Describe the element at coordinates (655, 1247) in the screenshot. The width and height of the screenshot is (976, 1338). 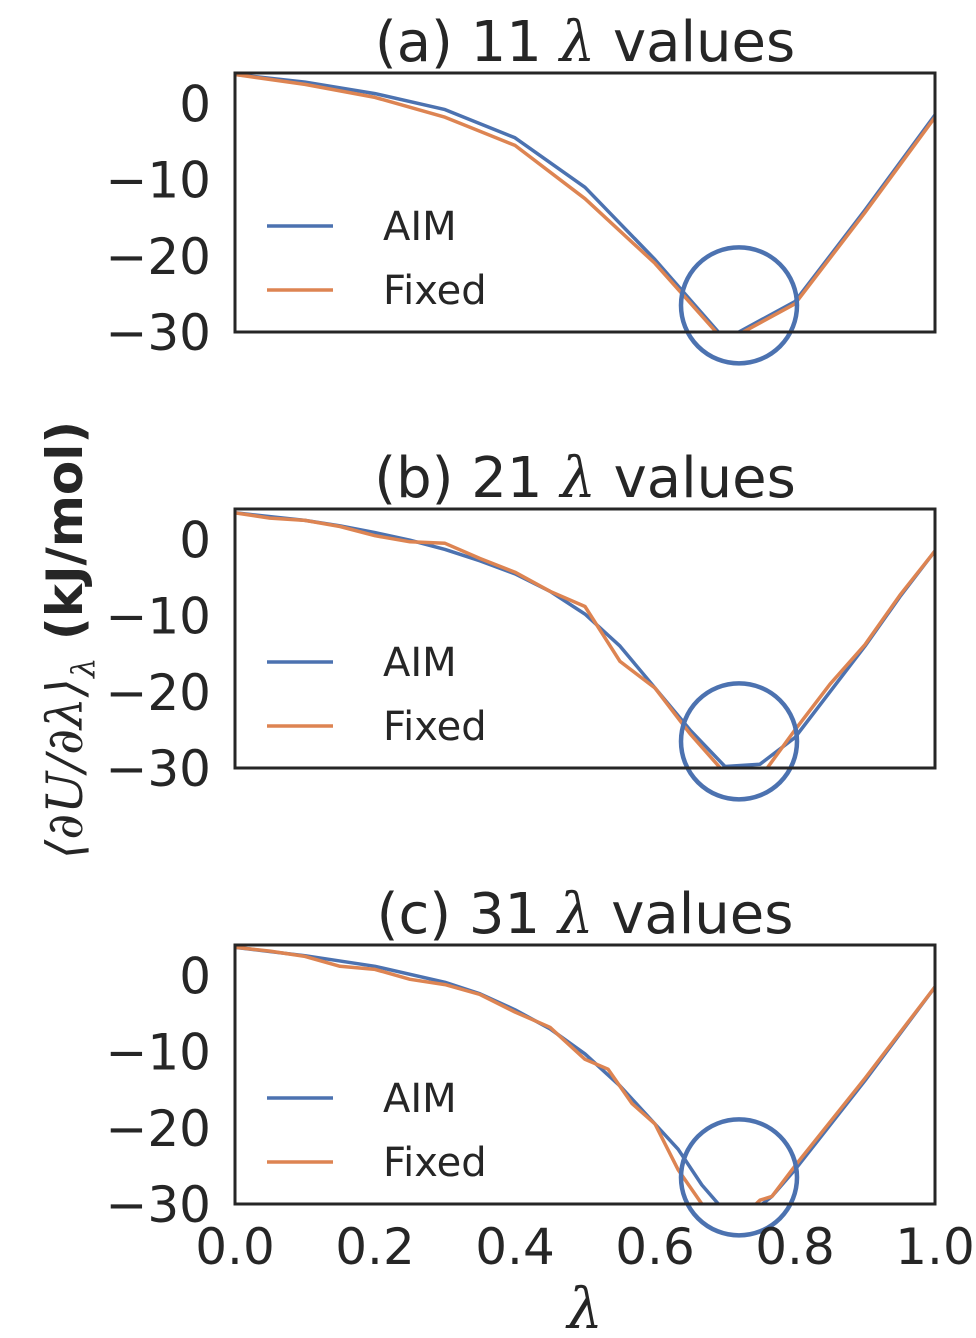
I see `x-tick-label: 0.6` at that location.